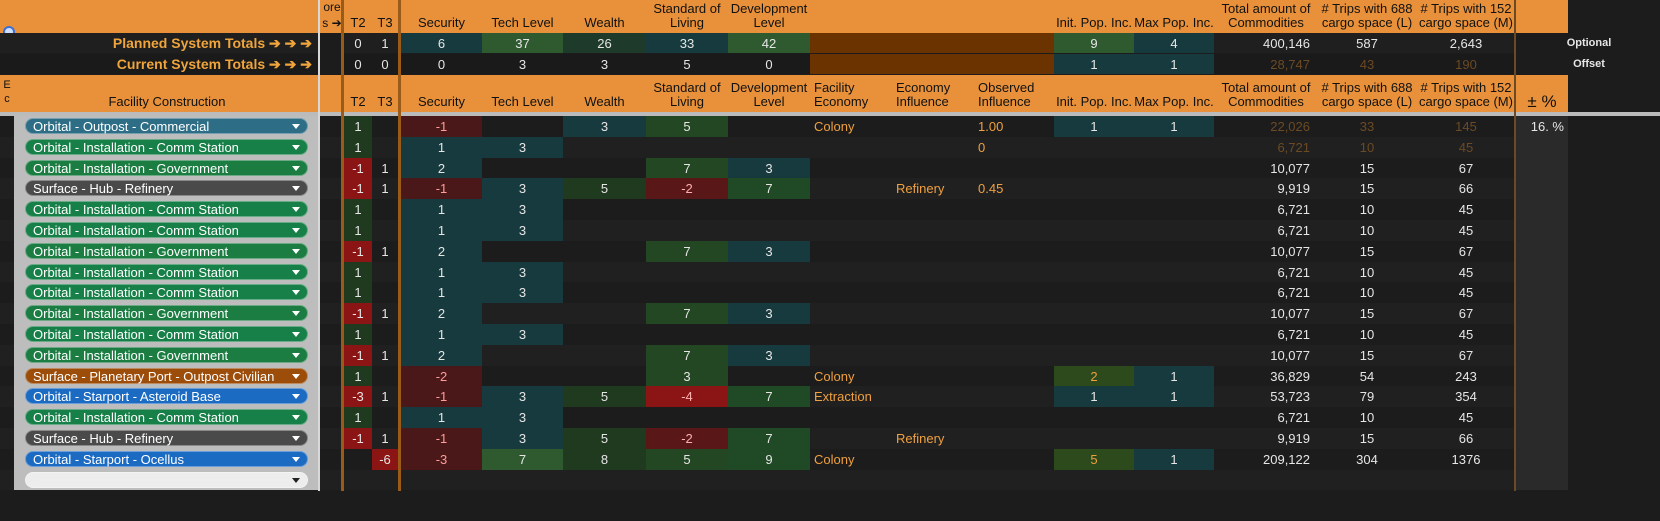 The height and width of the screenshot is (521, 1660). I want to click on more-arrow: s ➔, so click(332, 24).